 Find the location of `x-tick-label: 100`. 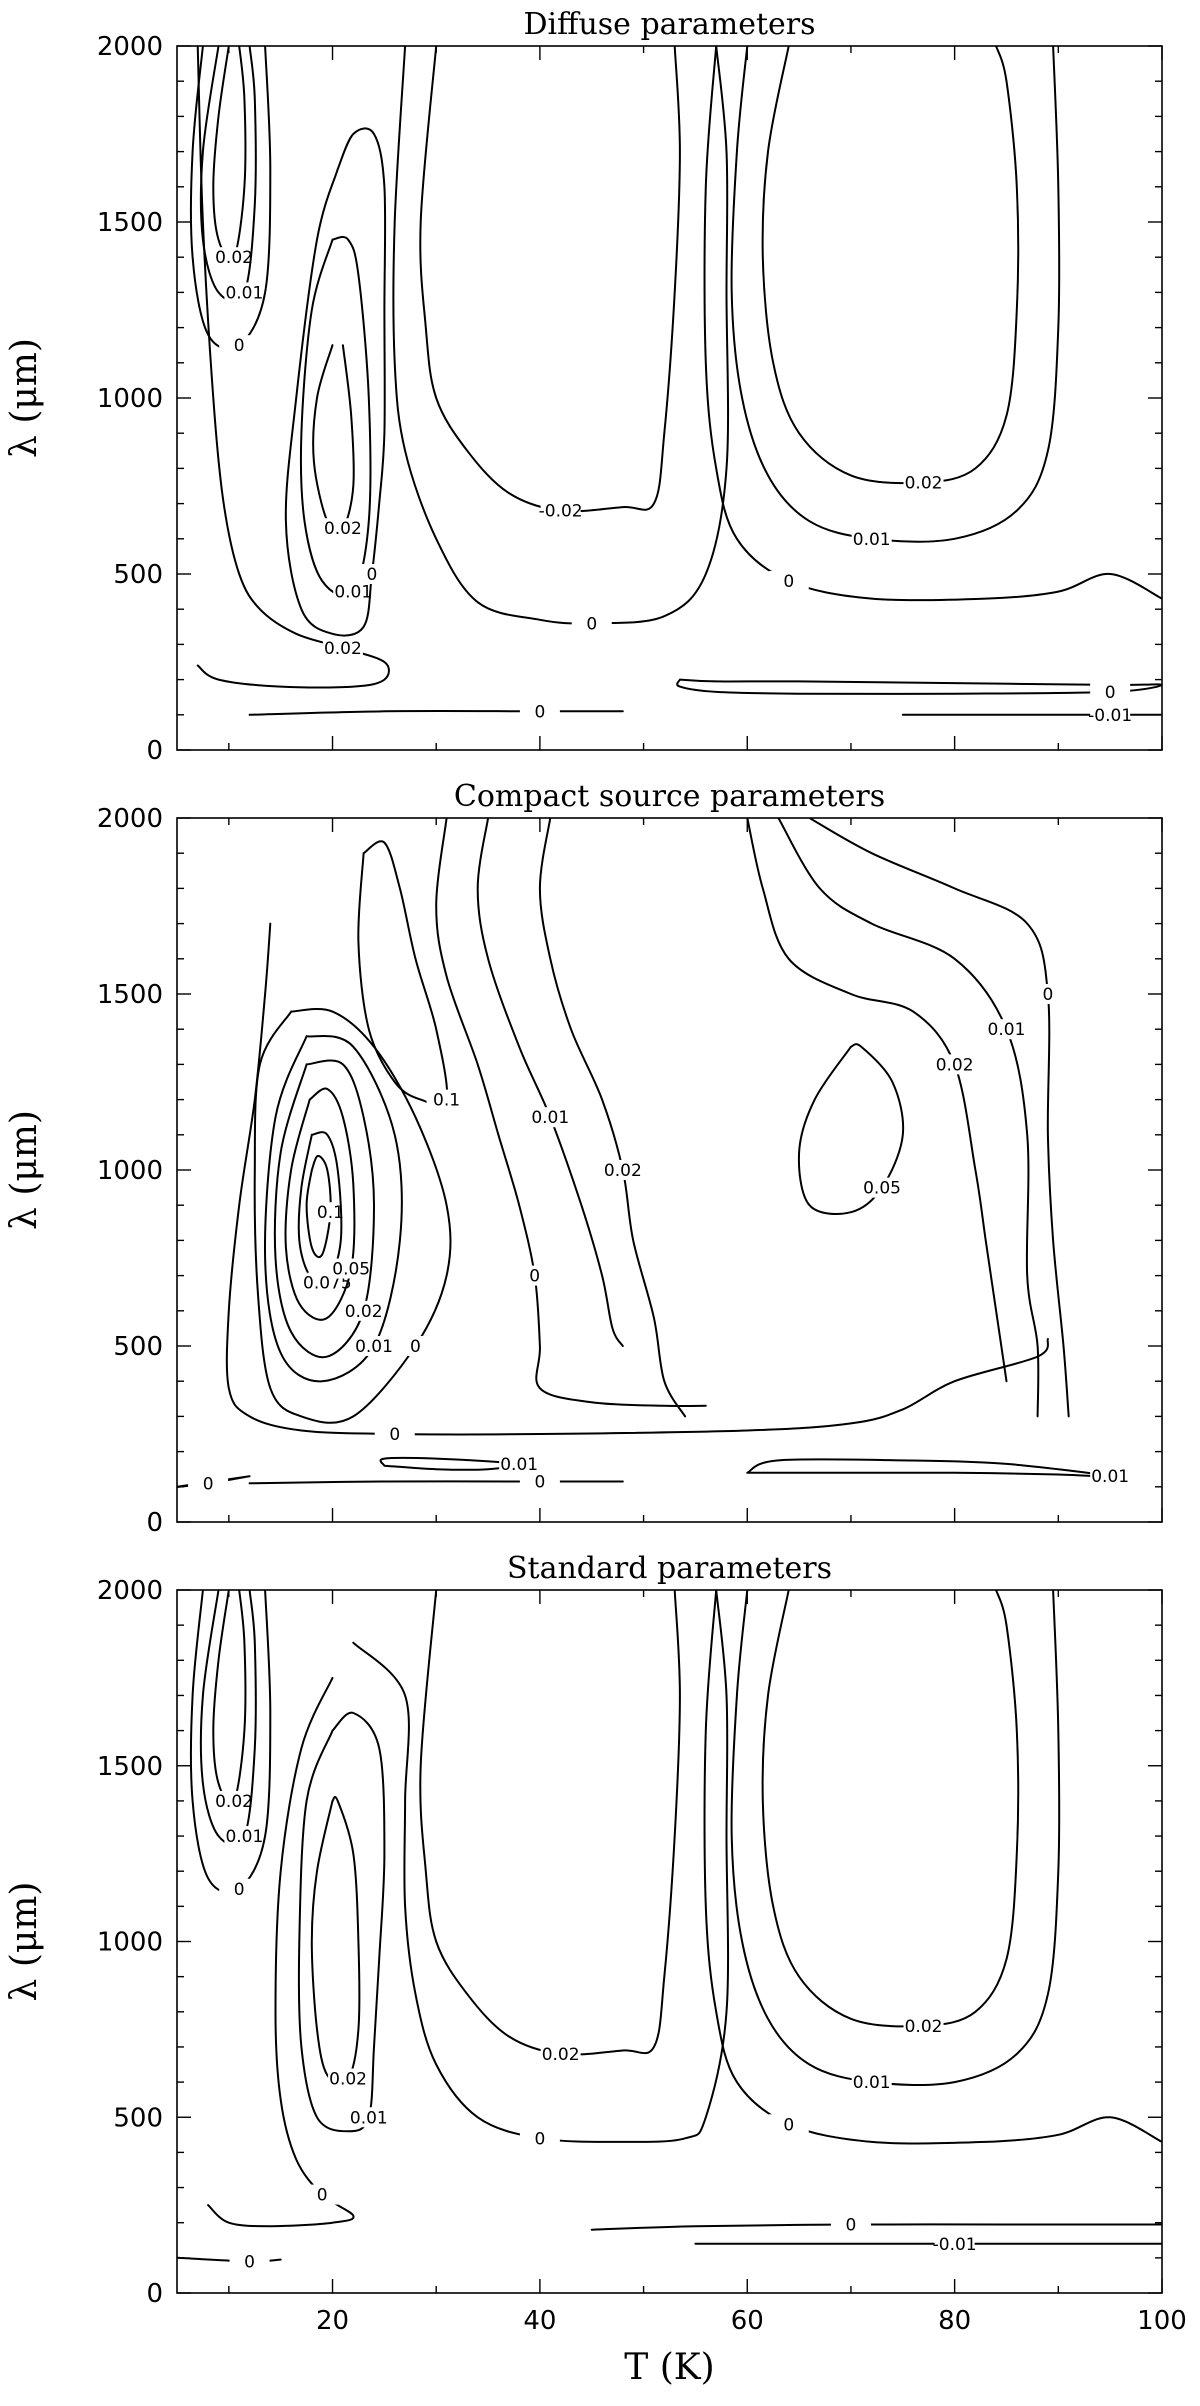

x-tick-label: 100 is located at coordinates (1162, 2321).